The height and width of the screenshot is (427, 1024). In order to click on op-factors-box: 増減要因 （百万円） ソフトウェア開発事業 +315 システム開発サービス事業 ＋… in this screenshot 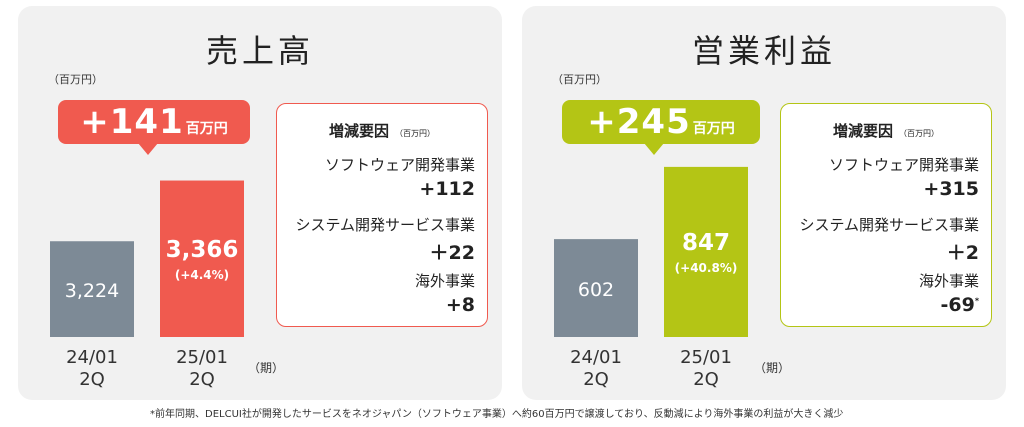, I will do `click(886, 215)`.